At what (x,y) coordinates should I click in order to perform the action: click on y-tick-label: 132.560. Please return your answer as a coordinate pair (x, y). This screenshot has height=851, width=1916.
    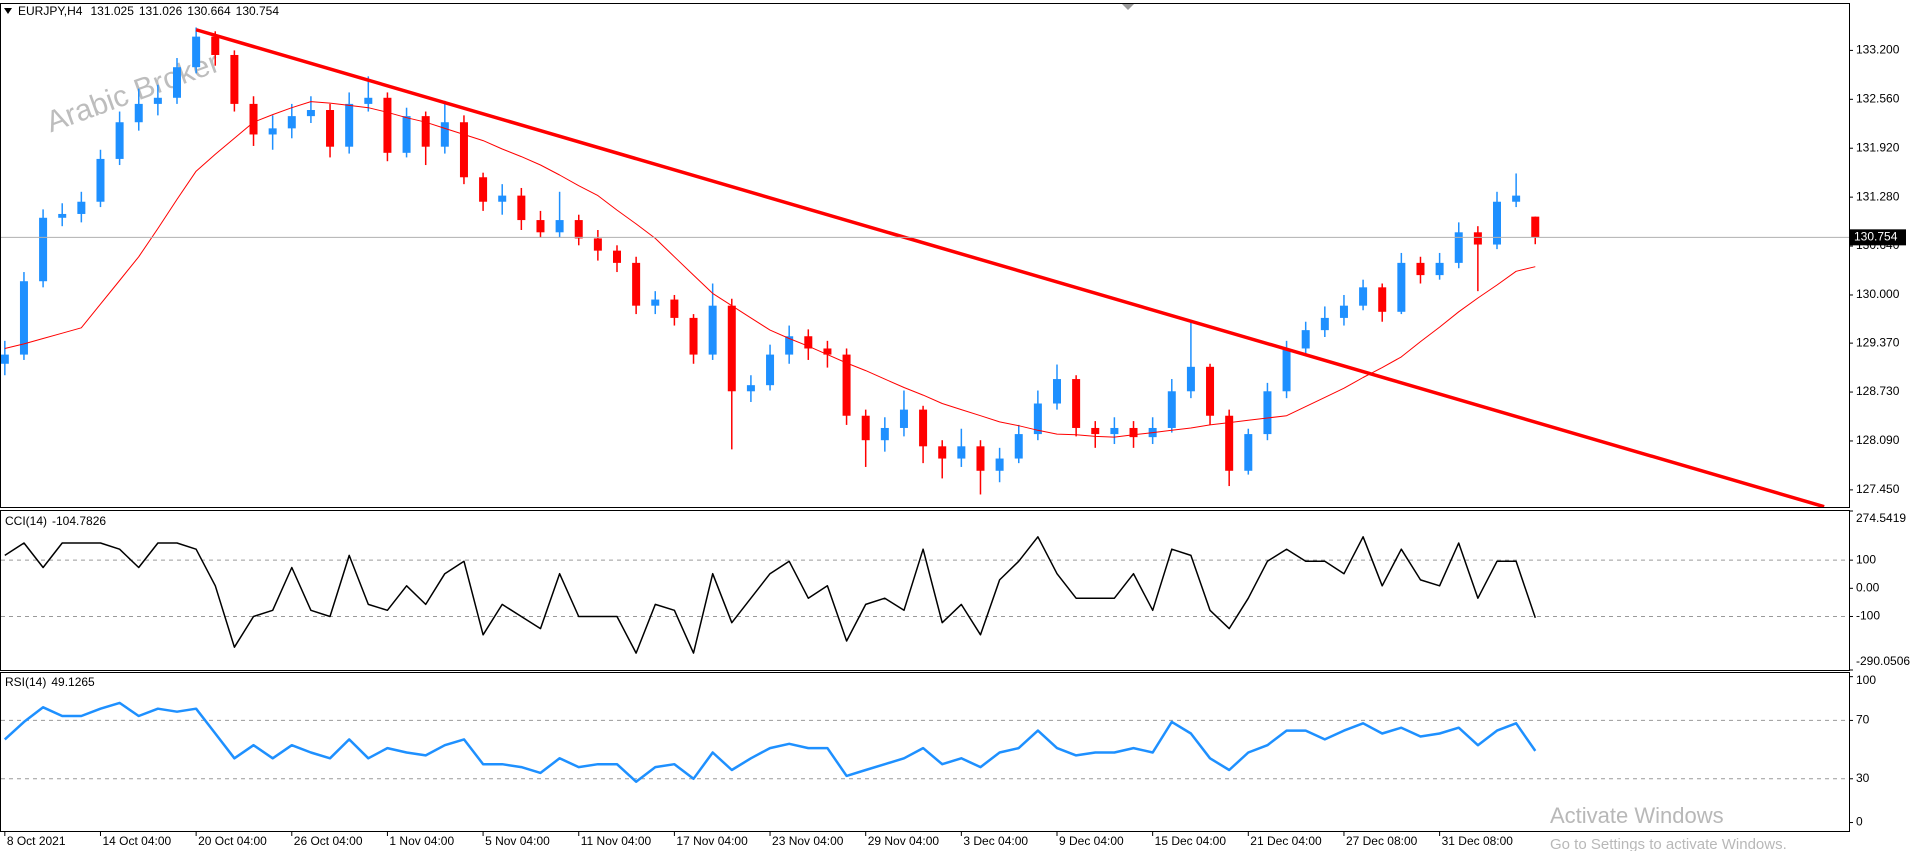
    Looking at the image, I should click on (1878, 98).